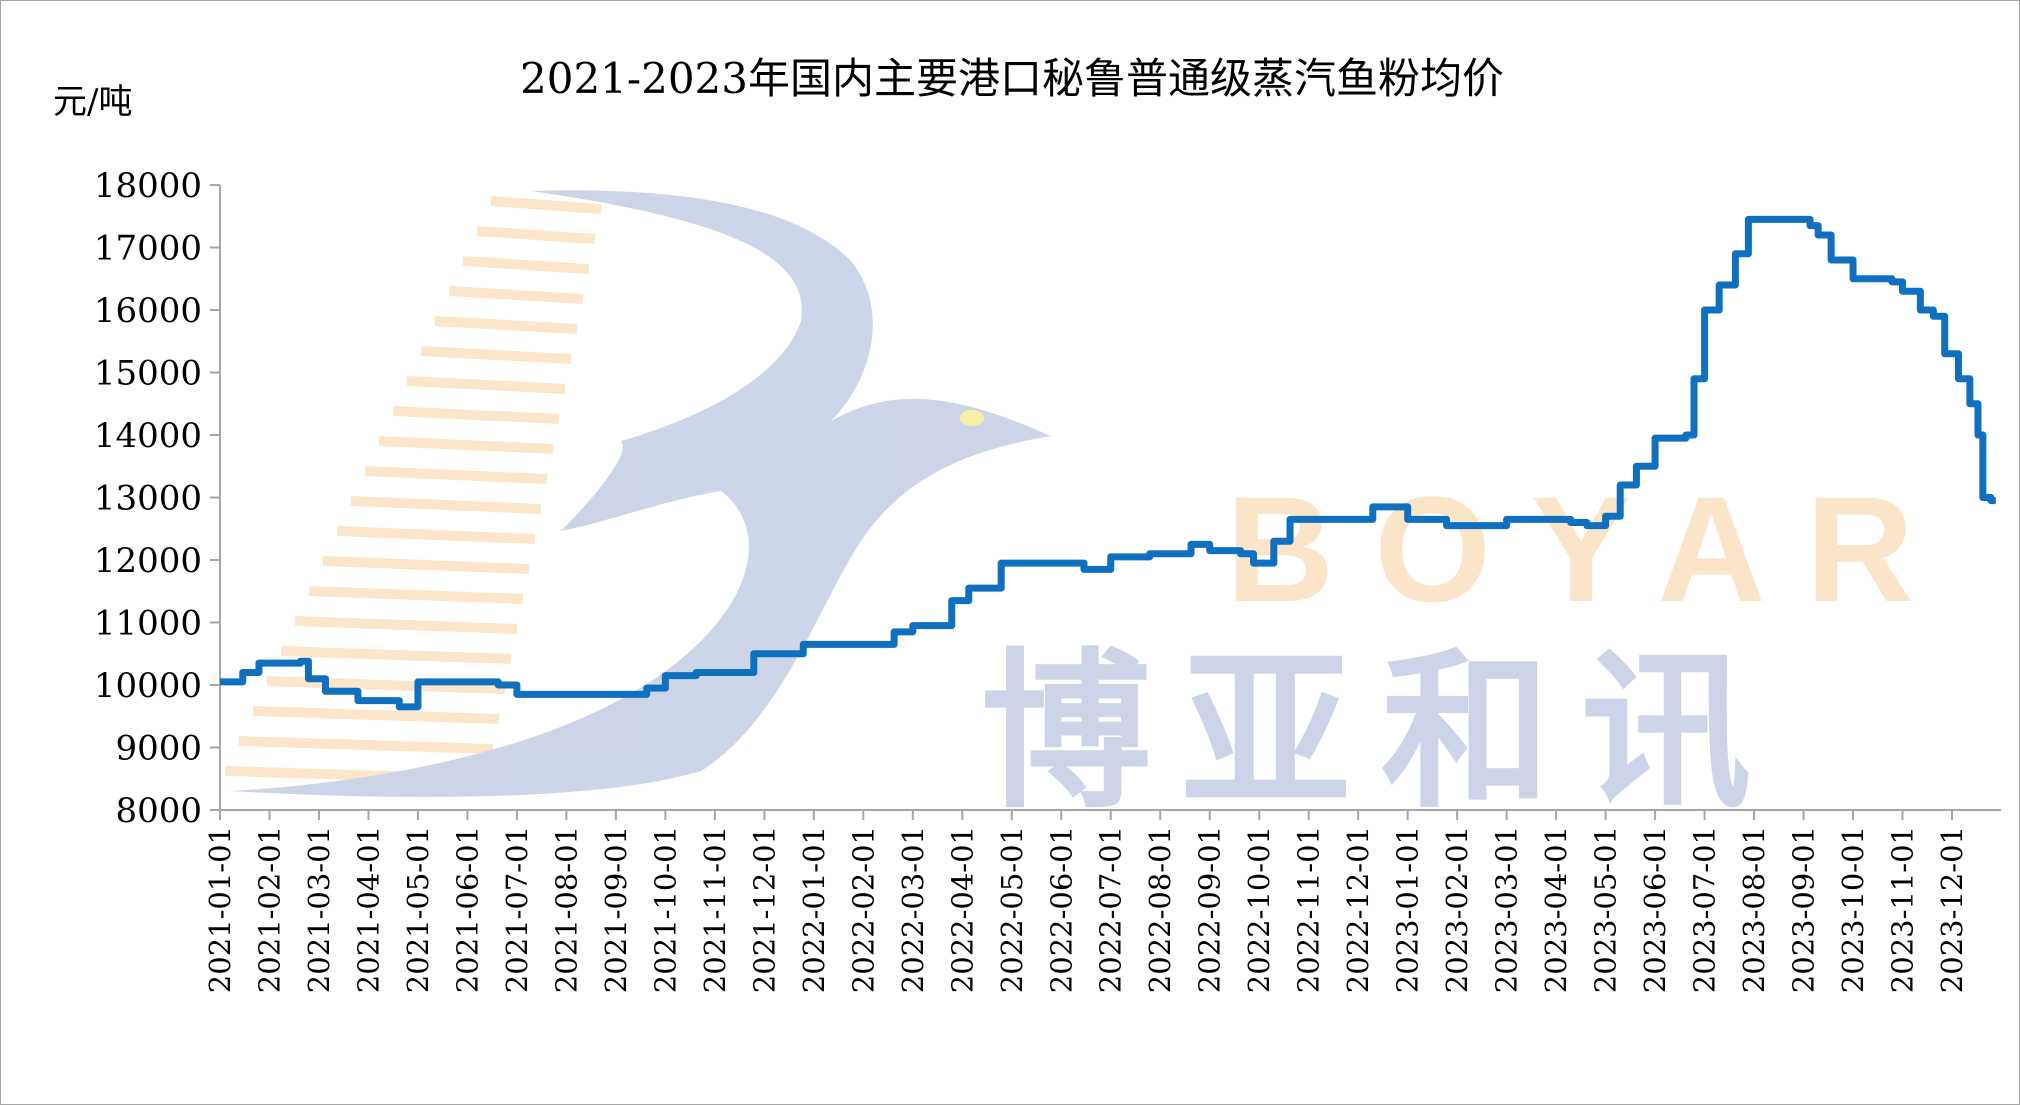  I want to click on x-tick-label: 2021-05-01, so click(418, 909).